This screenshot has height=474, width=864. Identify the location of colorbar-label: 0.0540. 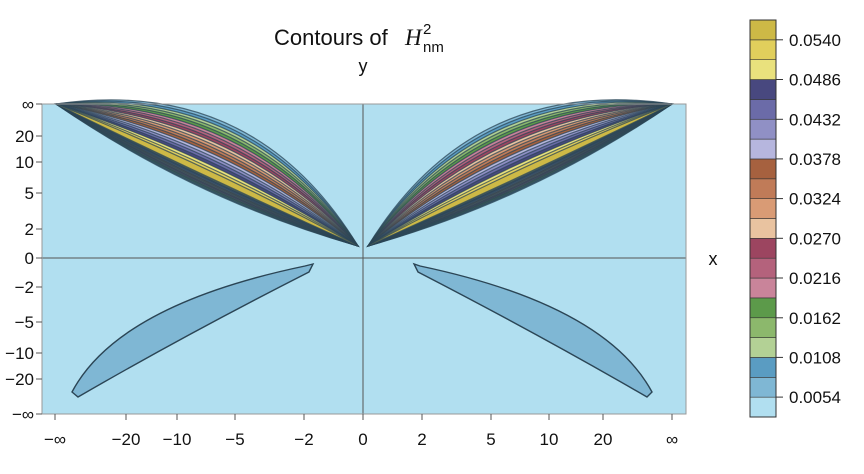
(815, 40).